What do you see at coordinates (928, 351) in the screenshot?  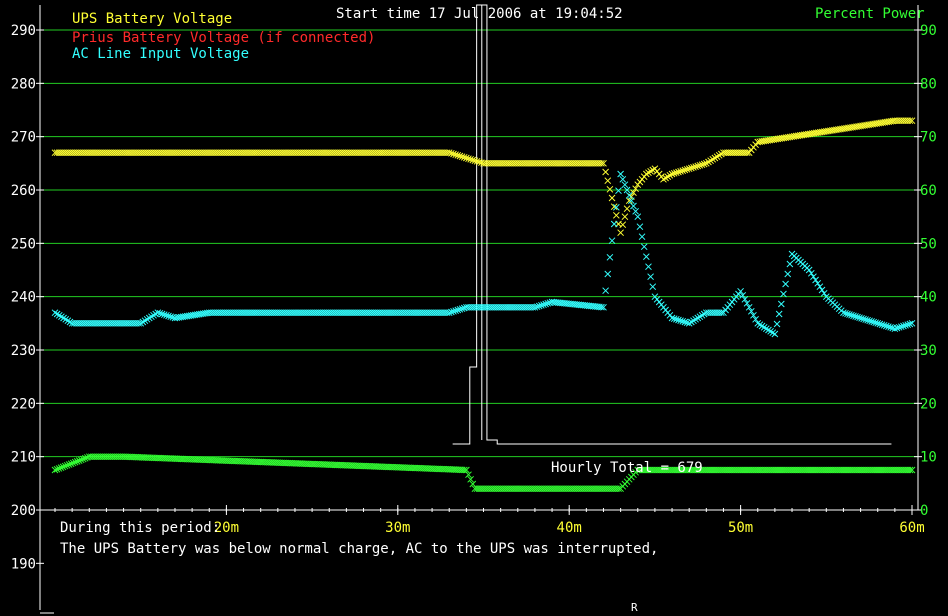 I see `right-tick-label-30: 30` at bounding box center [928, 351].